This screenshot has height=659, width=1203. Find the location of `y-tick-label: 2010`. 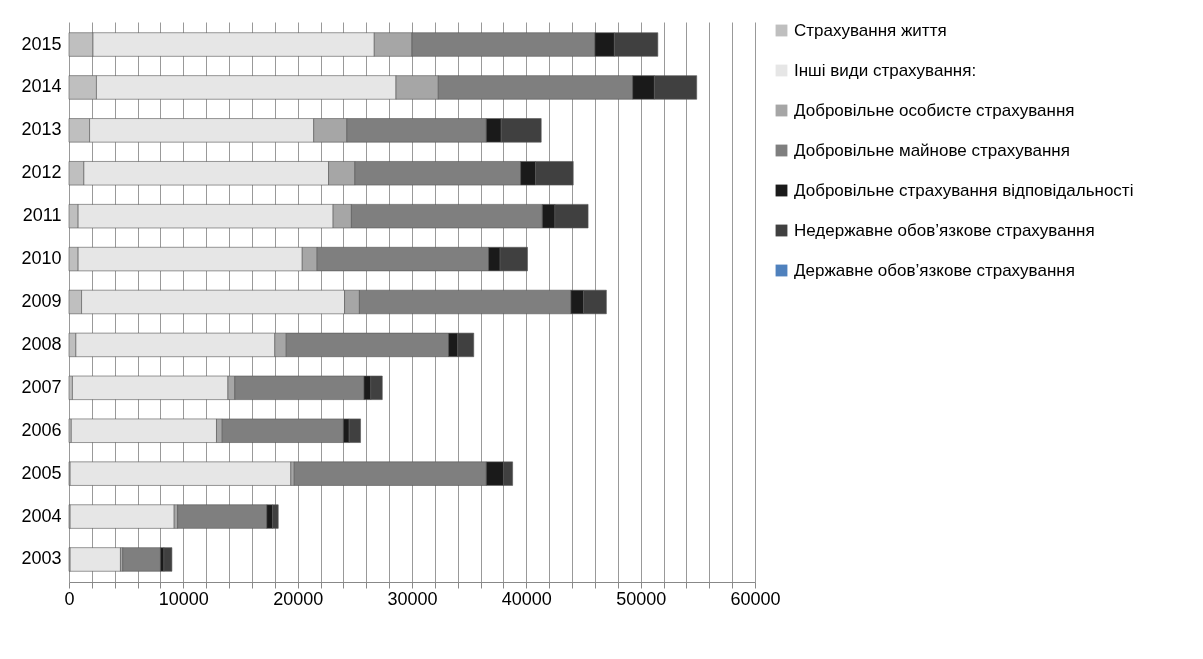

y-tick-label: 2010 is located at coordinates (41, 258).